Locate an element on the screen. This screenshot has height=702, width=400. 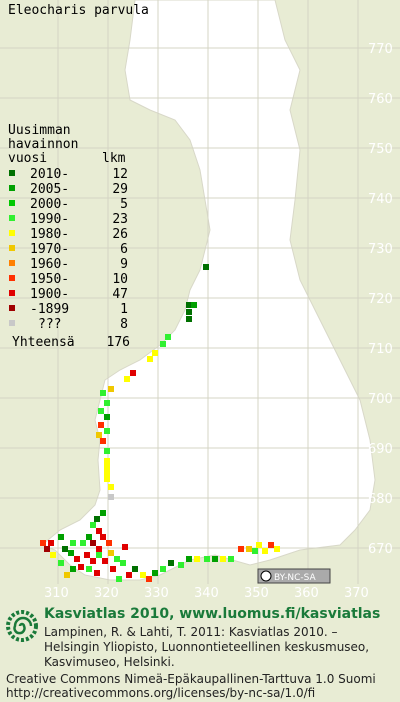
logo-spiral is located at coordinates (23, 625).